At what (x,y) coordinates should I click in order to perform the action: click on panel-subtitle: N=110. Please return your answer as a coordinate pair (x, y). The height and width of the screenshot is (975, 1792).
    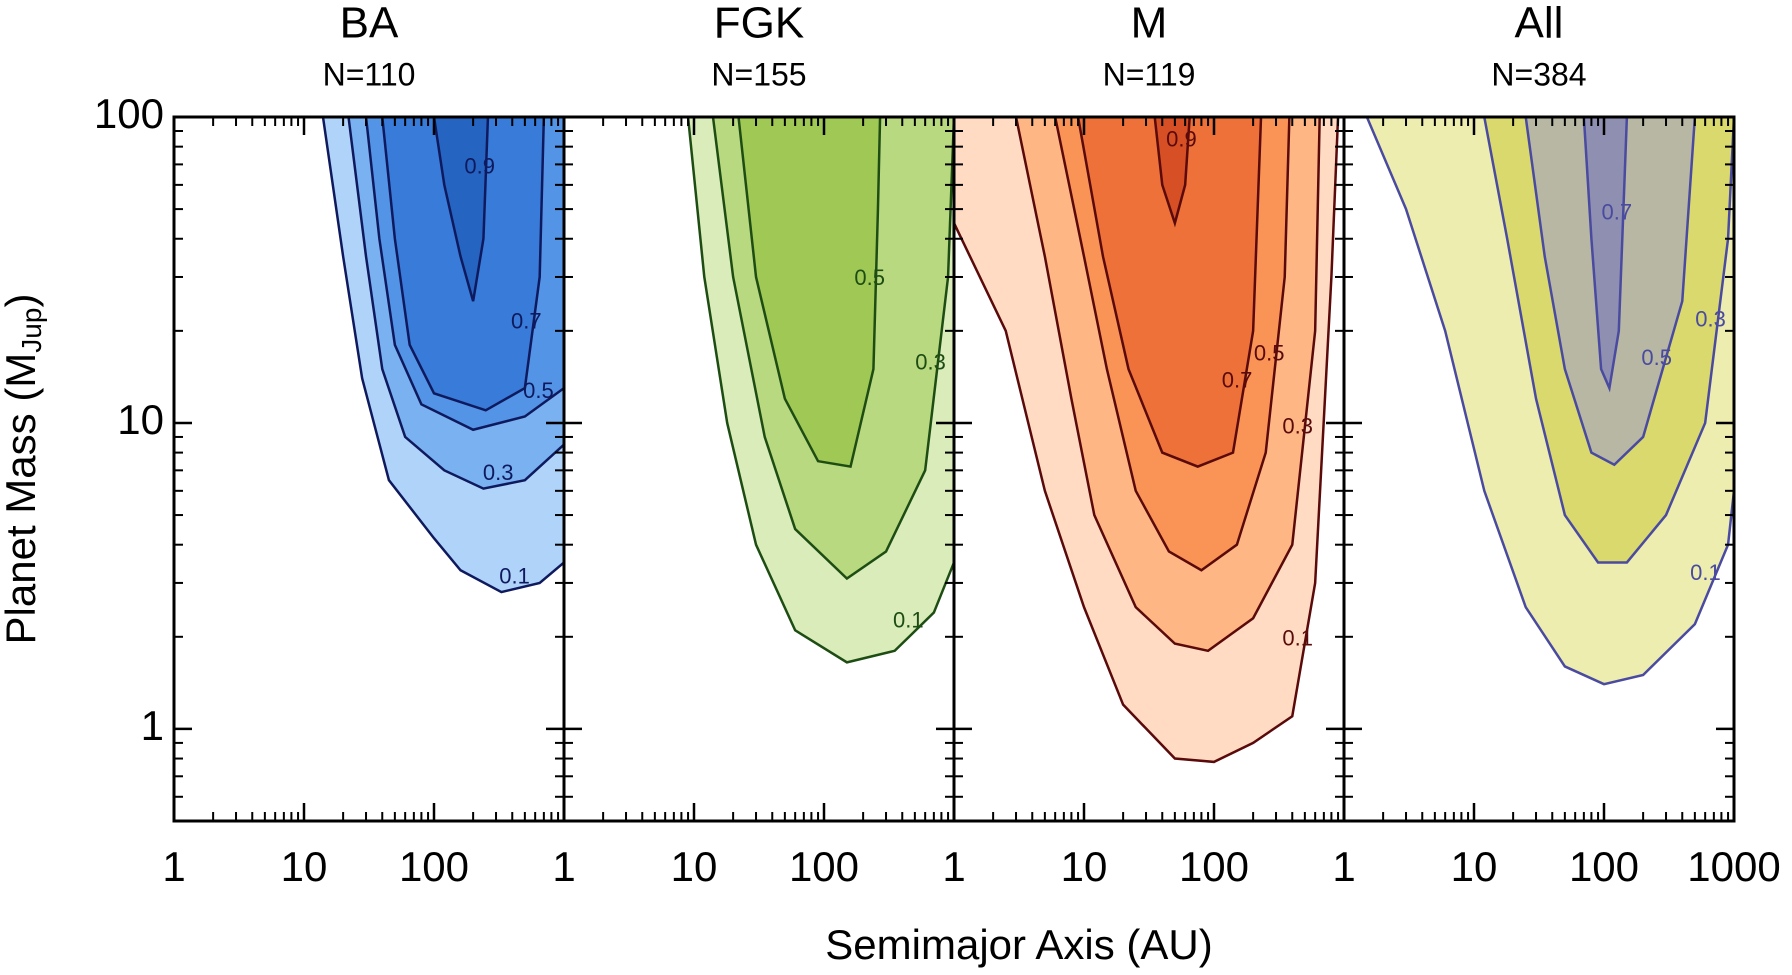
    Looking at the image, I should click on (369, 74).